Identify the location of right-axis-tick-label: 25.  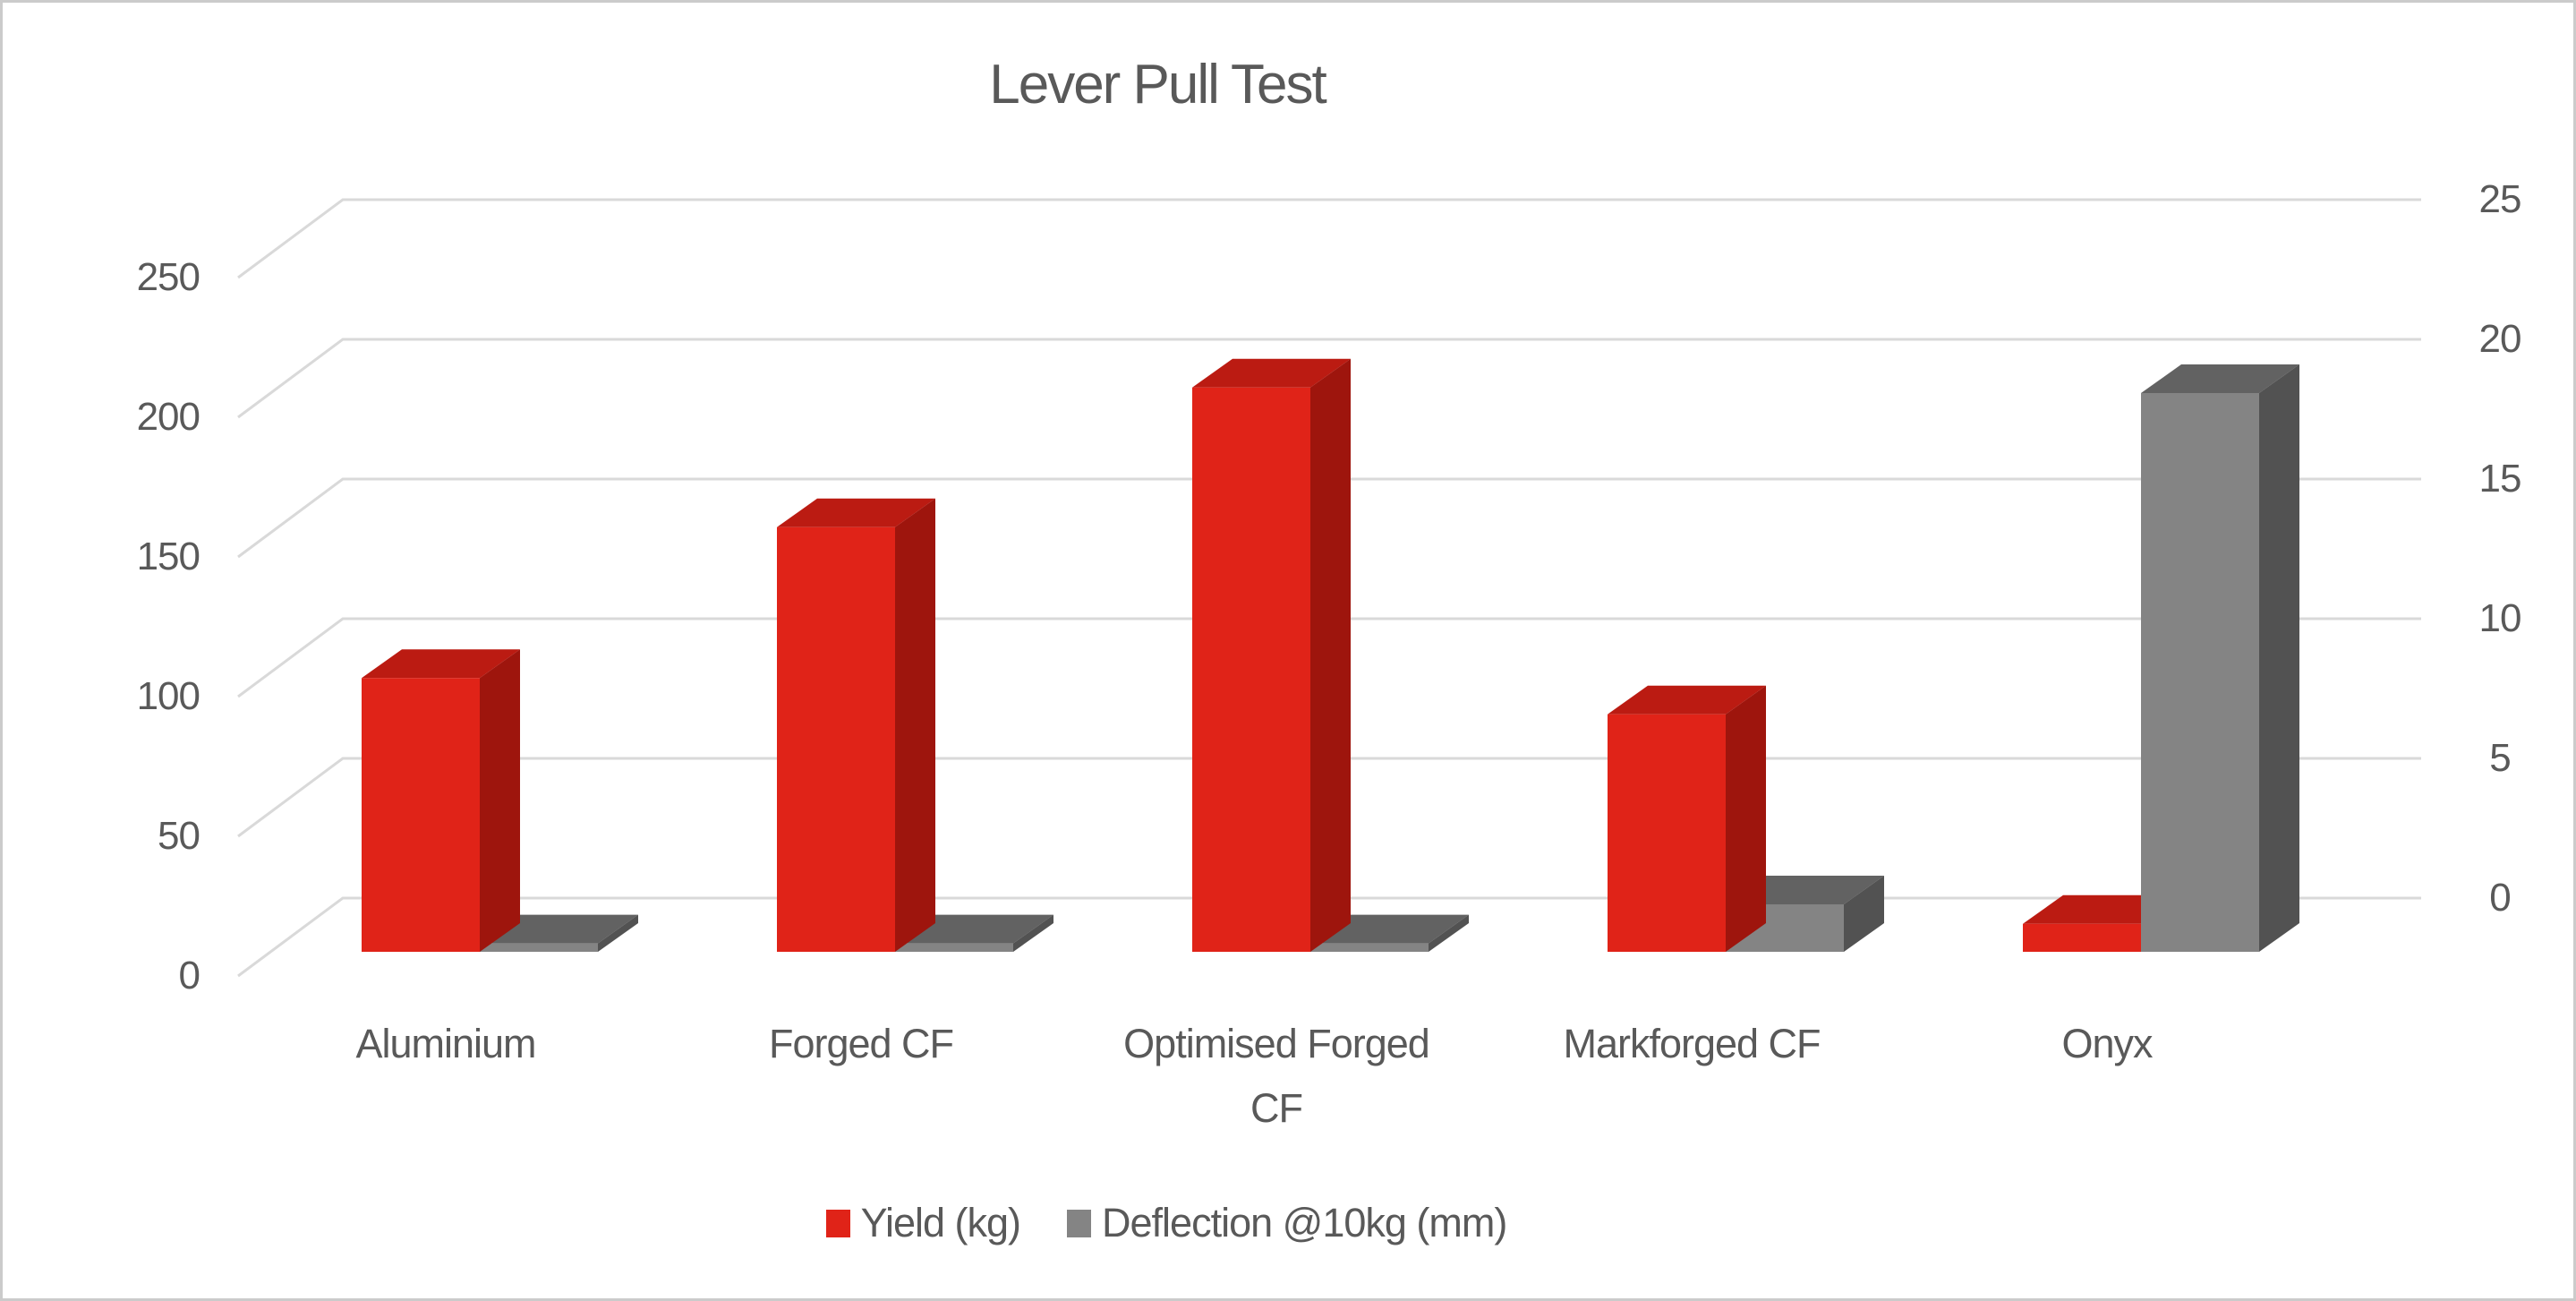
(2500, 199).